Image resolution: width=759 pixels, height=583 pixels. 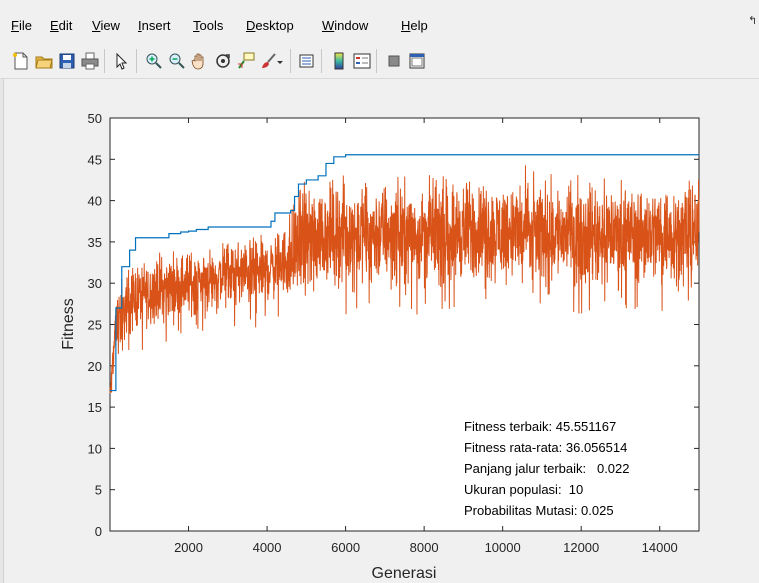 I want to click on brush-icon, so click(x=269, y=61).